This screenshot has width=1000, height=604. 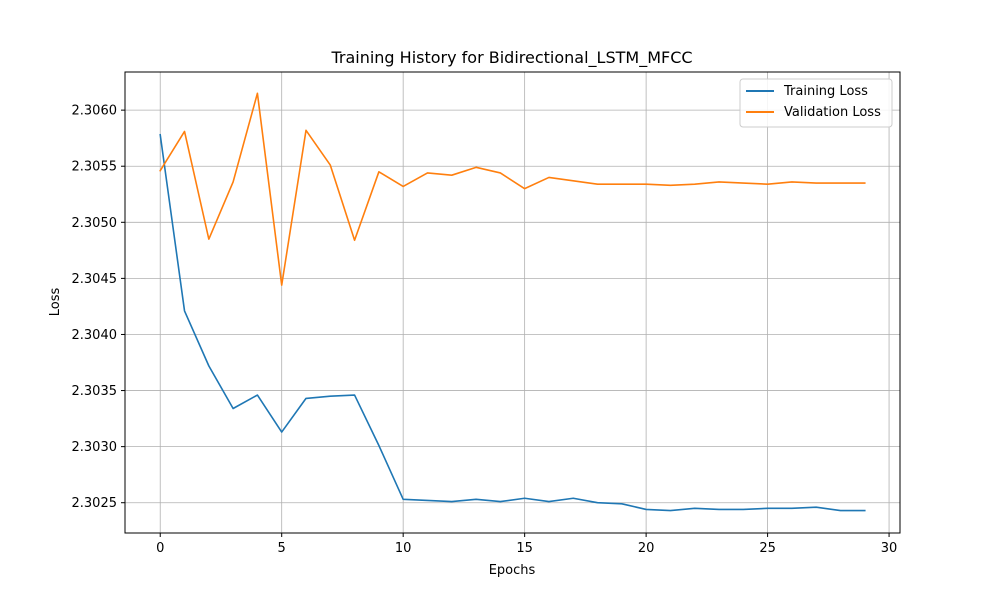 I want to click on legend: Training Loss Validation Loss, so click(x=816, y=103).